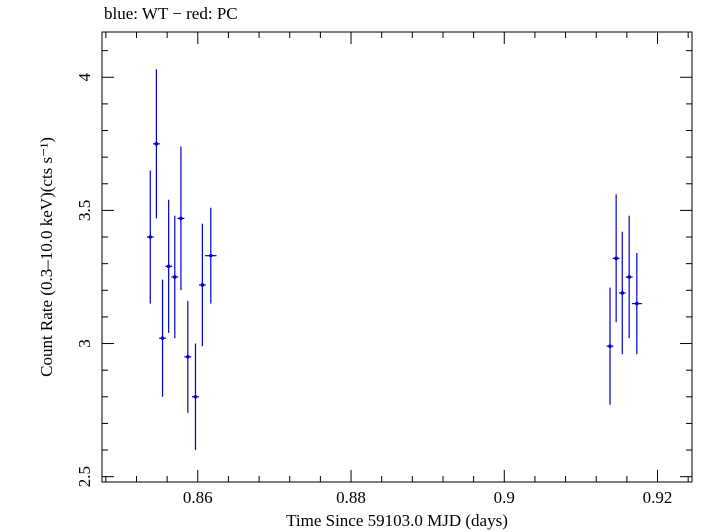  I want to click on y-tick-label: 2.5, so click(84, 476).